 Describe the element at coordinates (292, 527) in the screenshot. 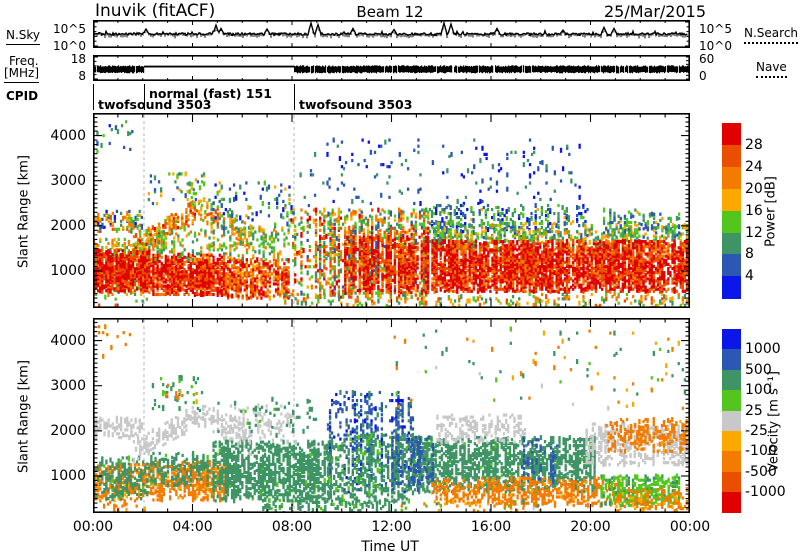

I see `time-tick-label: 08:00` at that location.